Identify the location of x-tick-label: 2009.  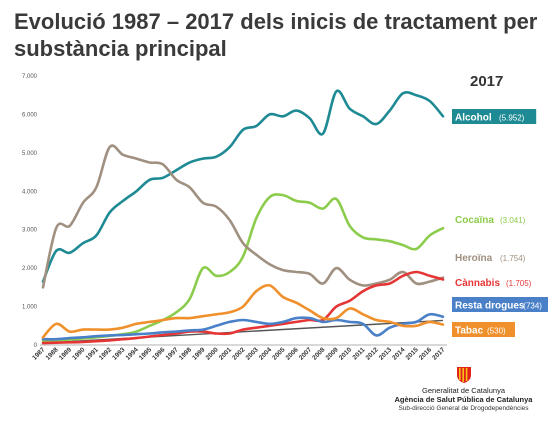
(332, 353).